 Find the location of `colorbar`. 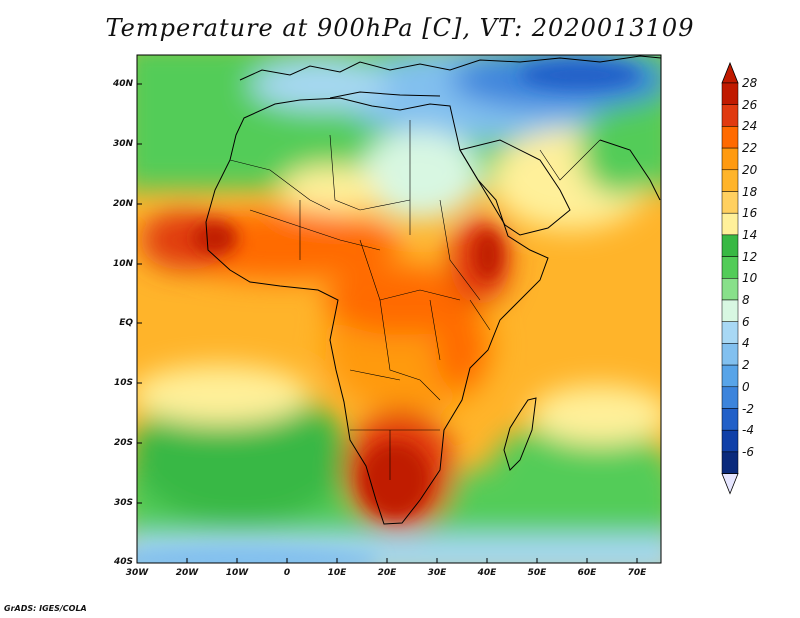

colorbar is located at coordinates (730, 278).